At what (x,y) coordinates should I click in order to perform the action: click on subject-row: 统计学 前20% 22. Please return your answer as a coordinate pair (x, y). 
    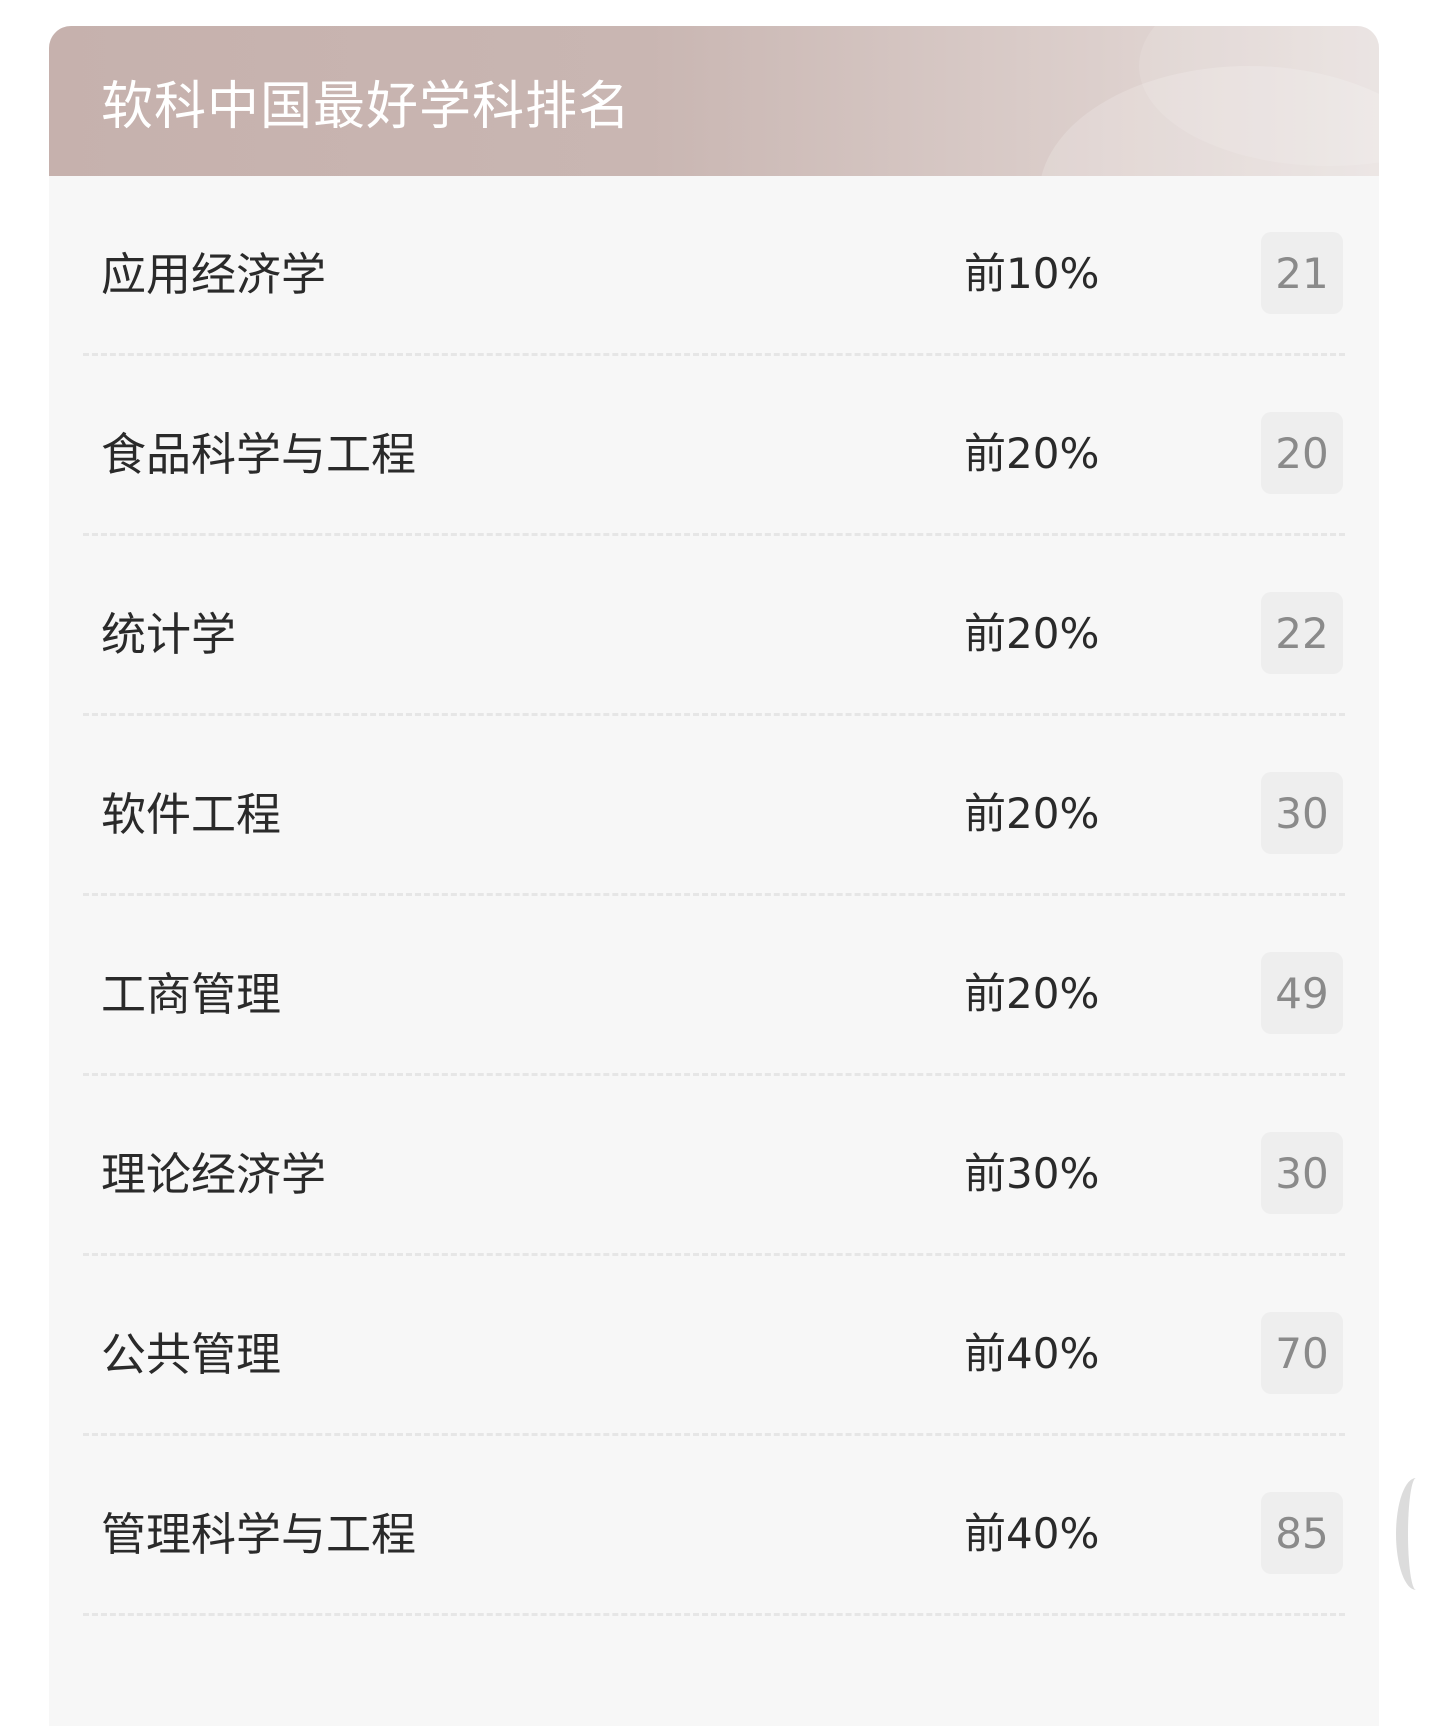
    Looking at the image, I should click on (714, 626).